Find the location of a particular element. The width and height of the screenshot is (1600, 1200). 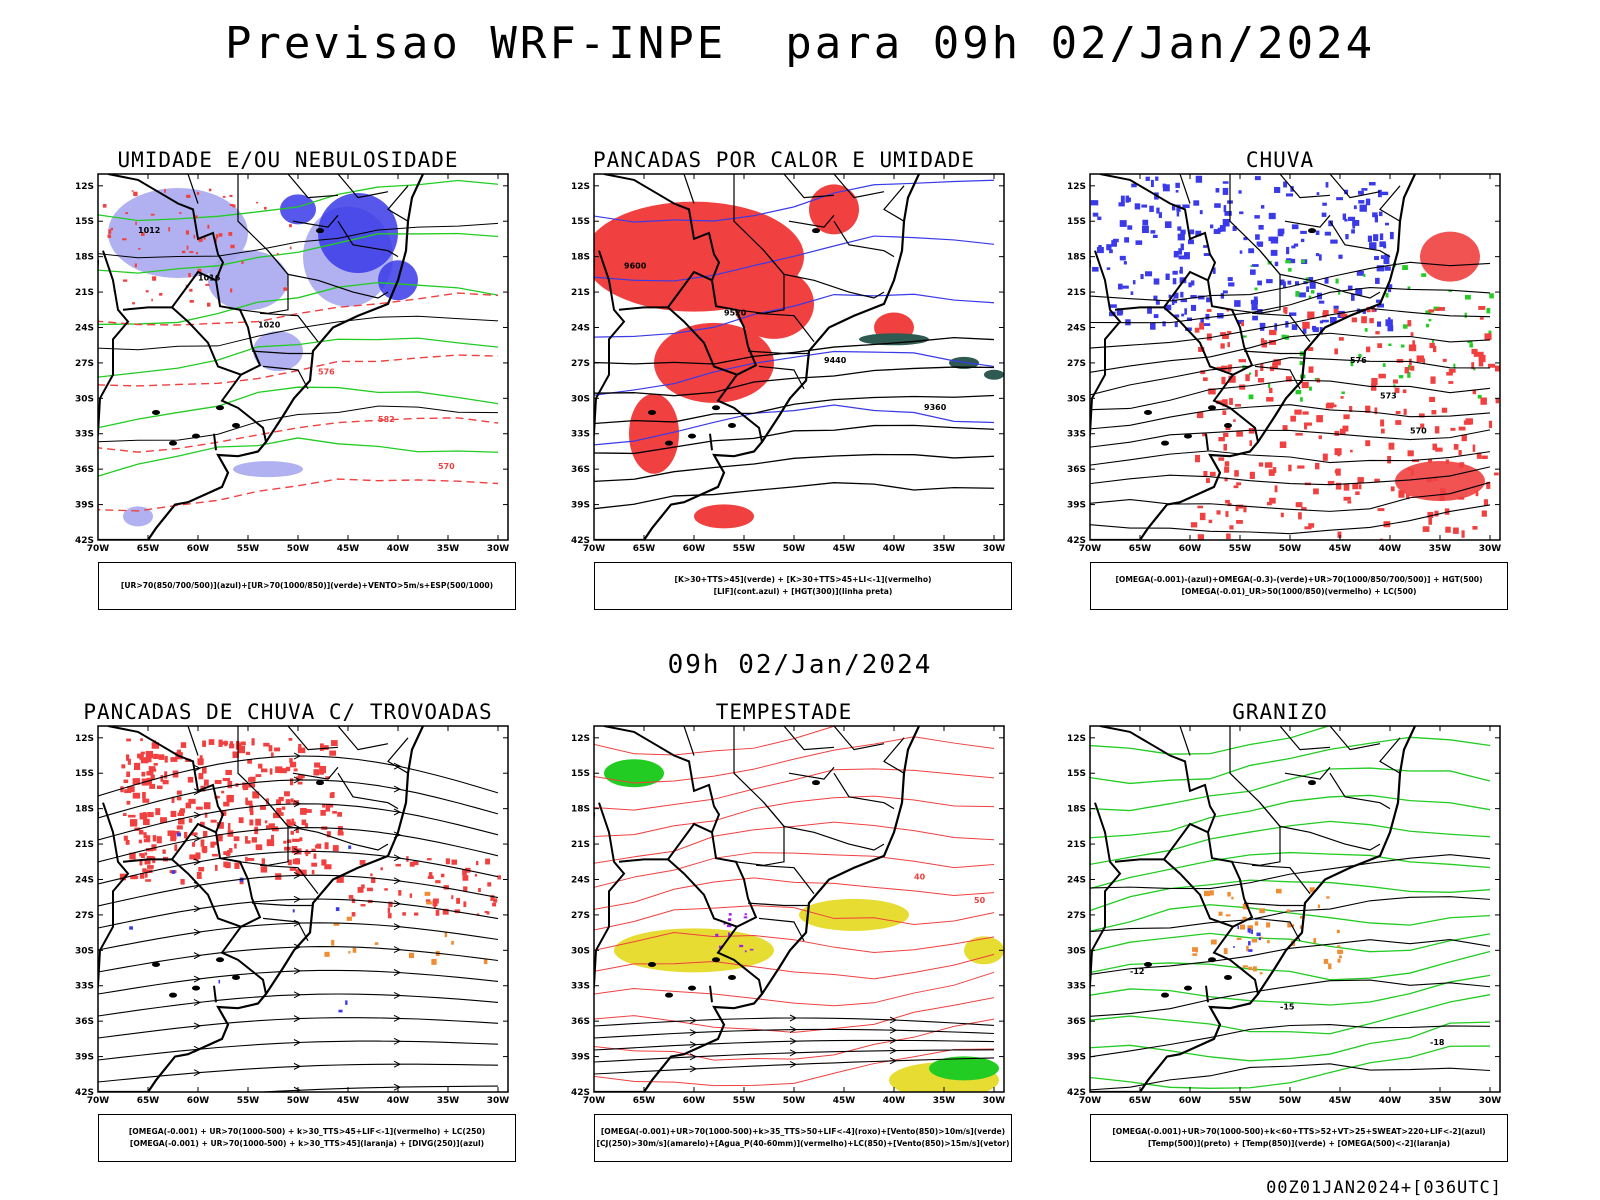

panel-title: PANCADAS POR CALOR E UMIDADE is located at coordinates (783, 160).